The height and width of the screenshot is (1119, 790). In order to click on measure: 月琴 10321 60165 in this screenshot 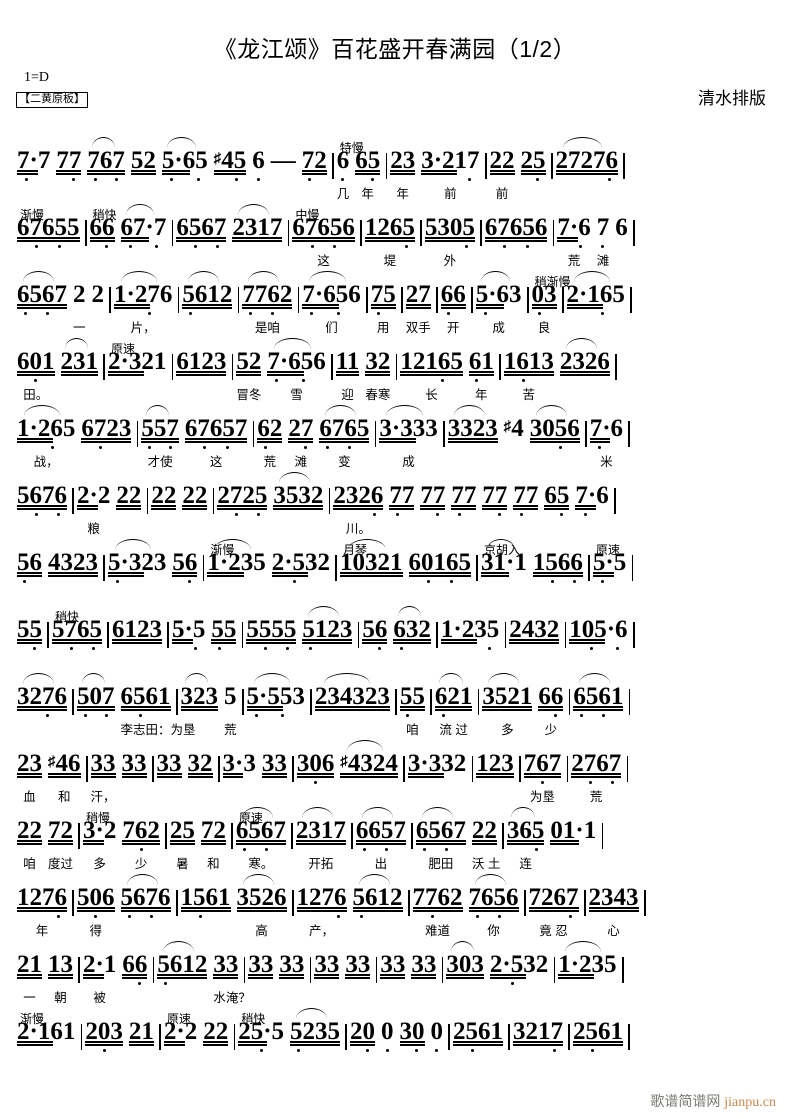, I will do `click(408, 563)`.